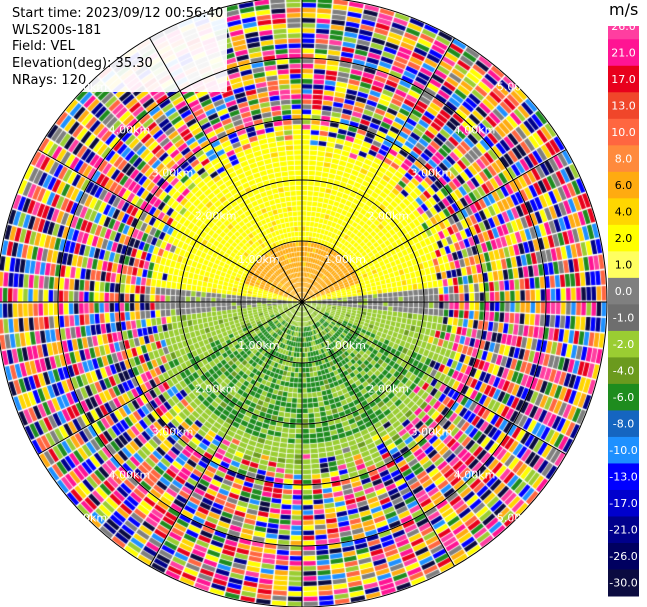 The width and height of the screenshot is (647, 607). What do you see at coordinates (623, 26) in the screenshot?
I see `colorbar-tick-label: 26.0` at bounding box center [623, 26].